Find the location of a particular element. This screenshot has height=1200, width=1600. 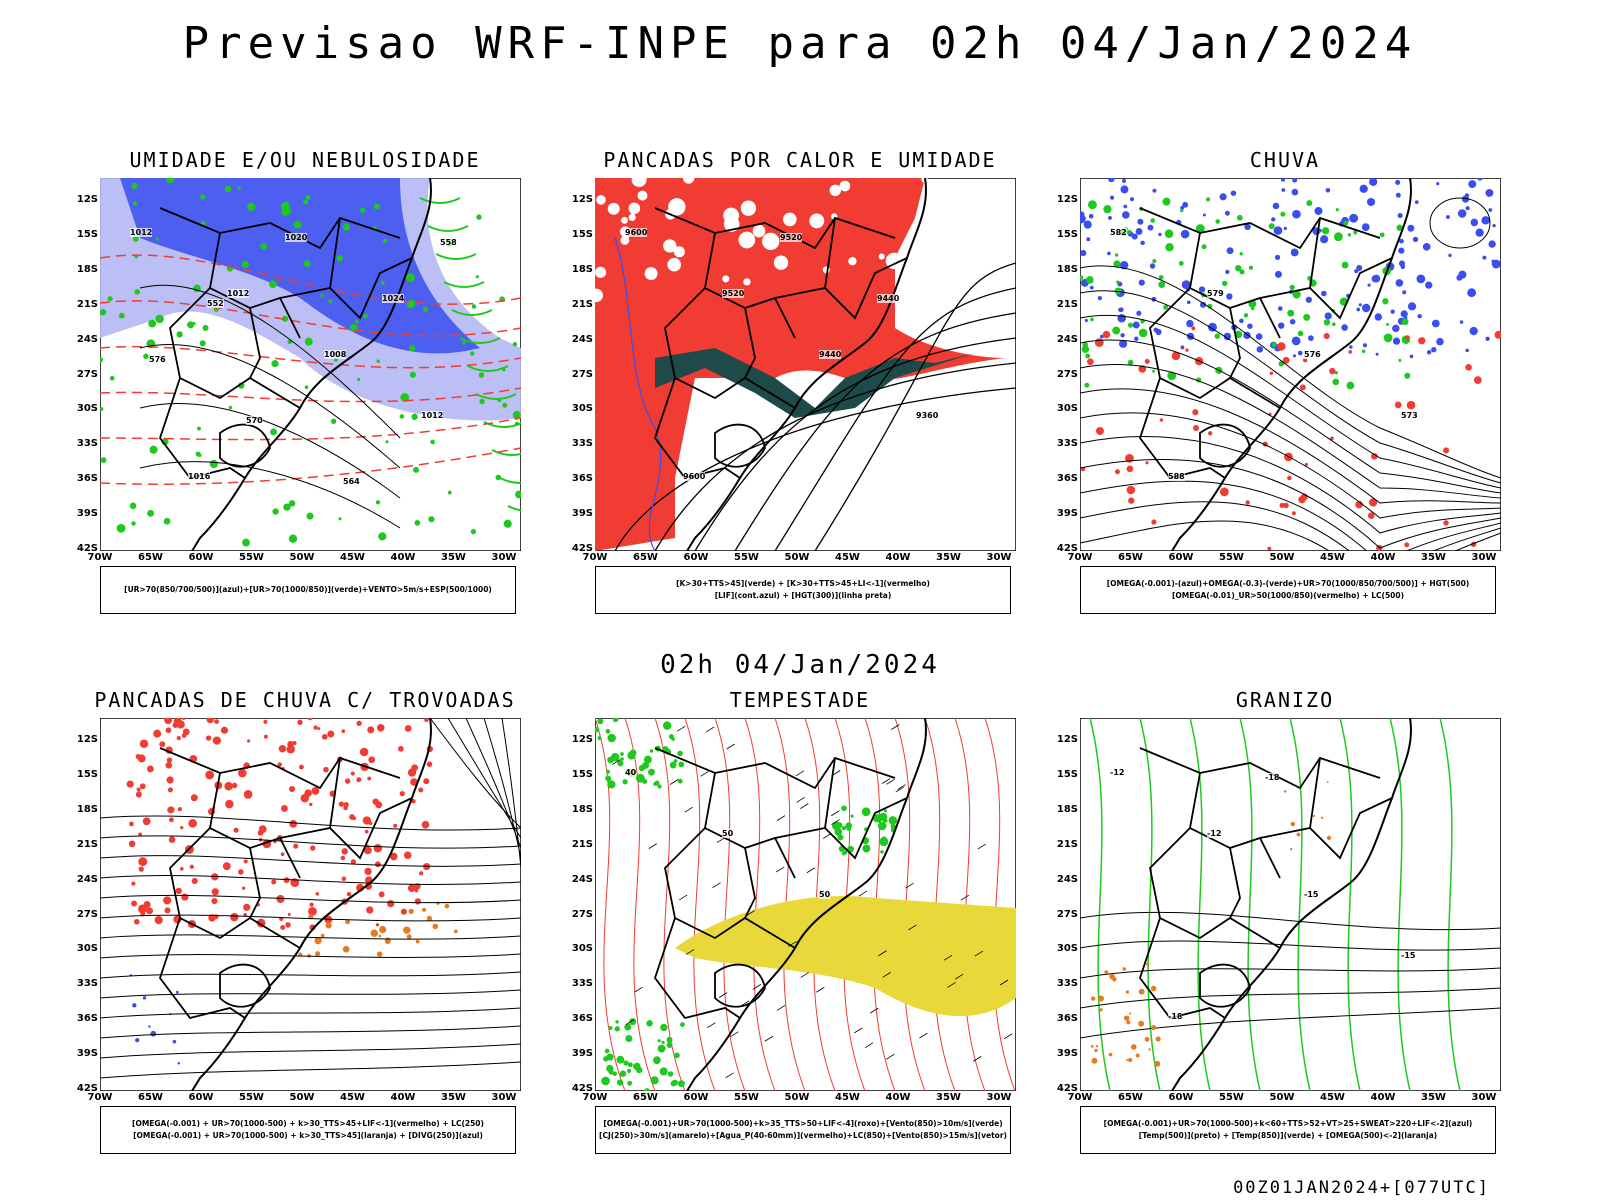

contour-label: -12 is located at coordinates (1214, 833).